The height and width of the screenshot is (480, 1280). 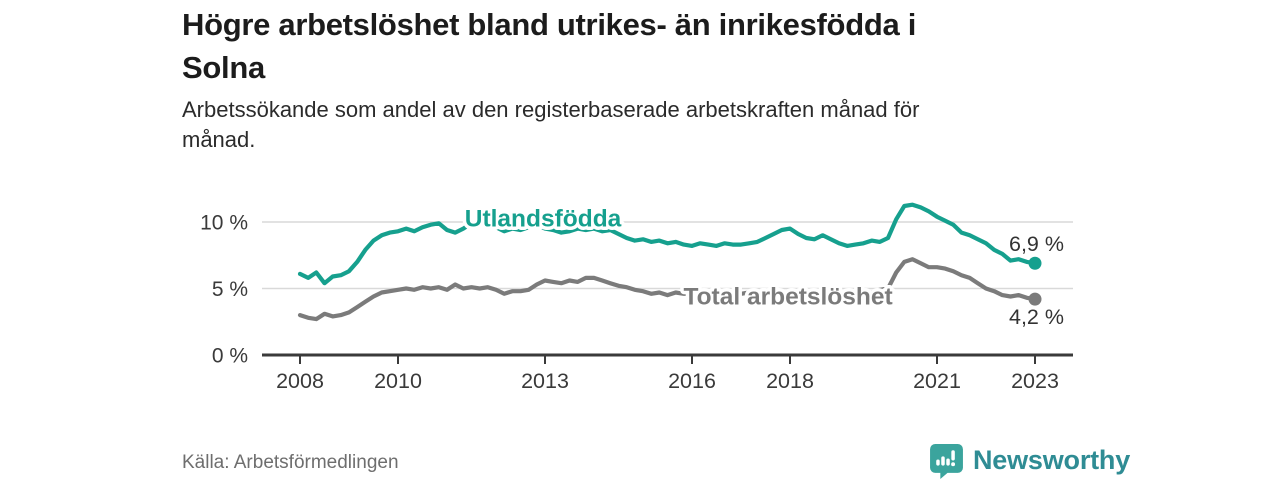 What do you see at coordinates (1036, 317) in the screenshot?
I see `series-end-value: 4,2 %` at bounding box center [1036, 317].